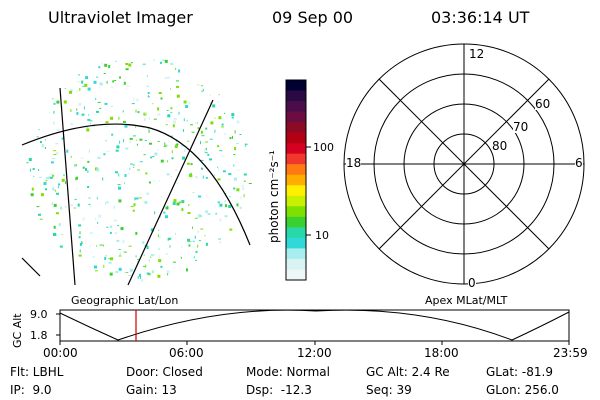 The width and height of the screenshot is (600, 400). What do you see at coordinates (120, 17) in the screenshot?
I see `instrument-title: Ultraviolet Imager` at bounding box center [120, 17].